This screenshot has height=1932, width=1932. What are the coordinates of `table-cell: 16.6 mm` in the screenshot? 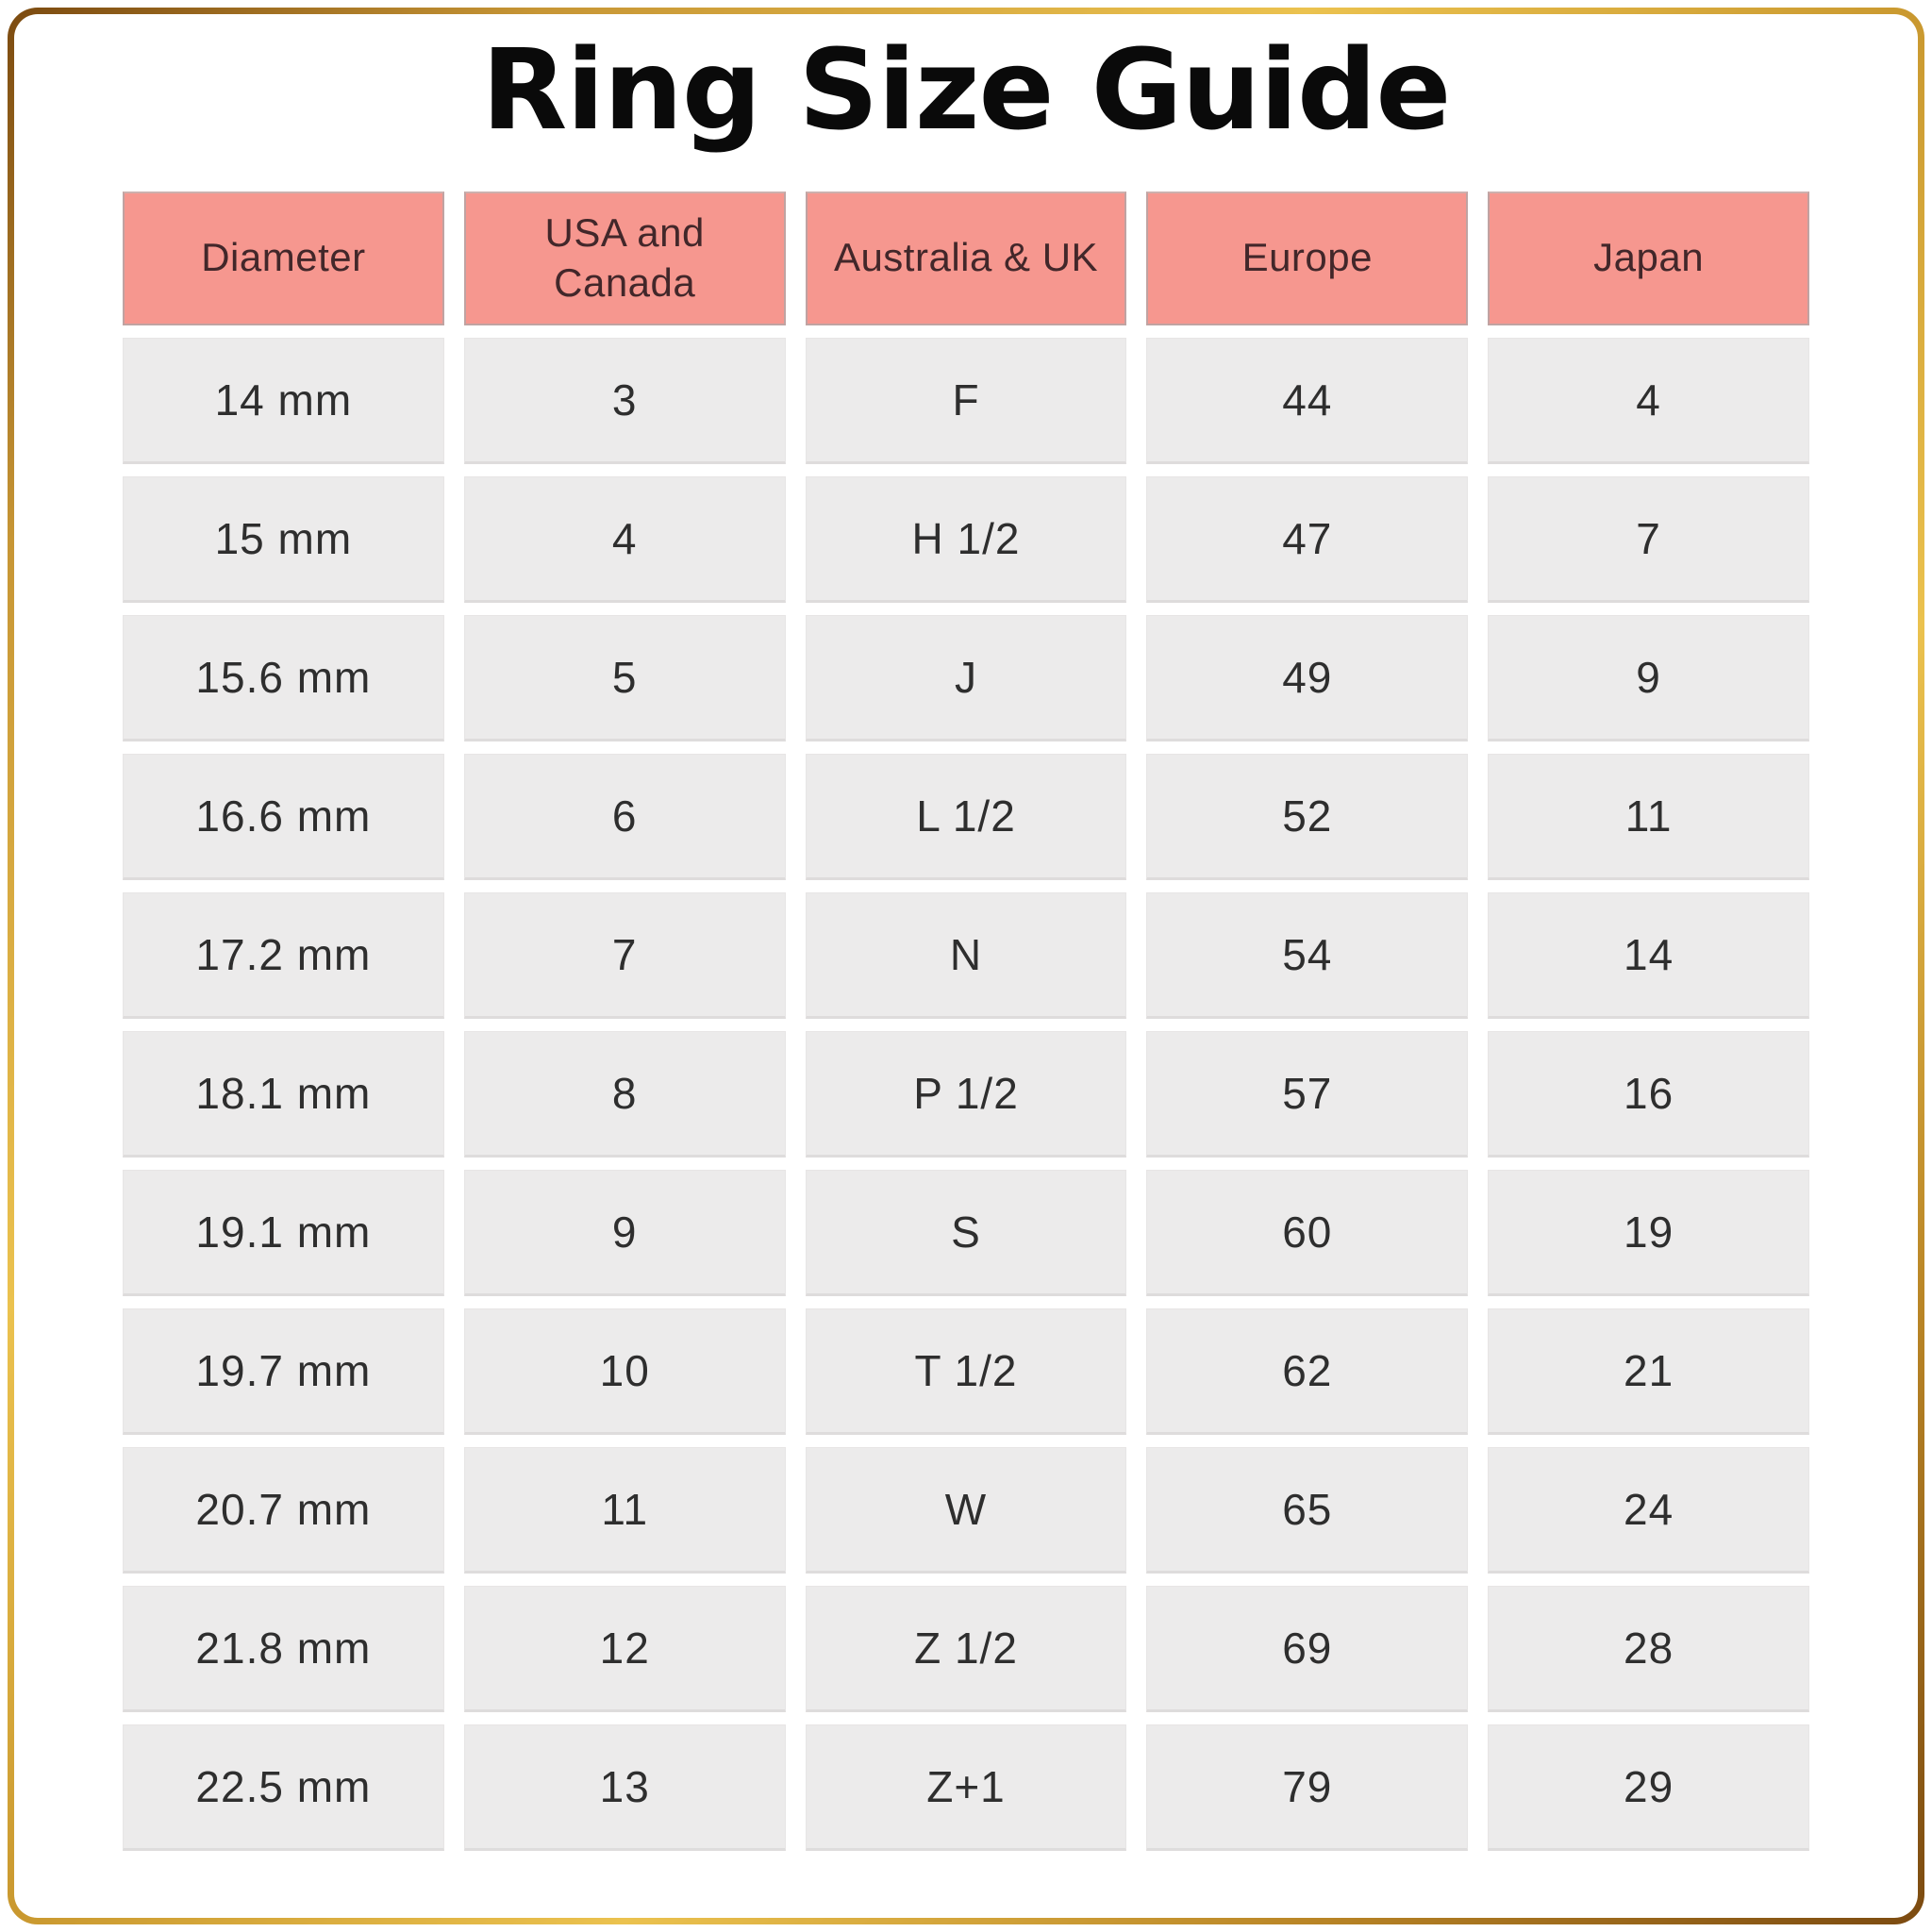 It's located at (283, 817).